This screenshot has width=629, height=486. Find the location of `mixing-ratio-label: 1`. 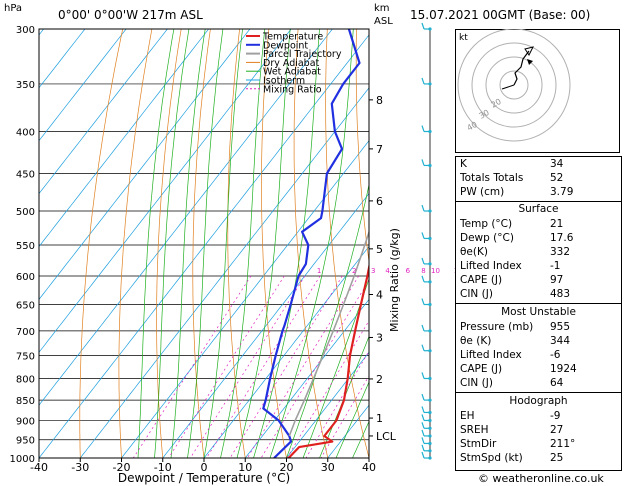

mixing-ratio-label: 1 is located at coordinates (319, 271).